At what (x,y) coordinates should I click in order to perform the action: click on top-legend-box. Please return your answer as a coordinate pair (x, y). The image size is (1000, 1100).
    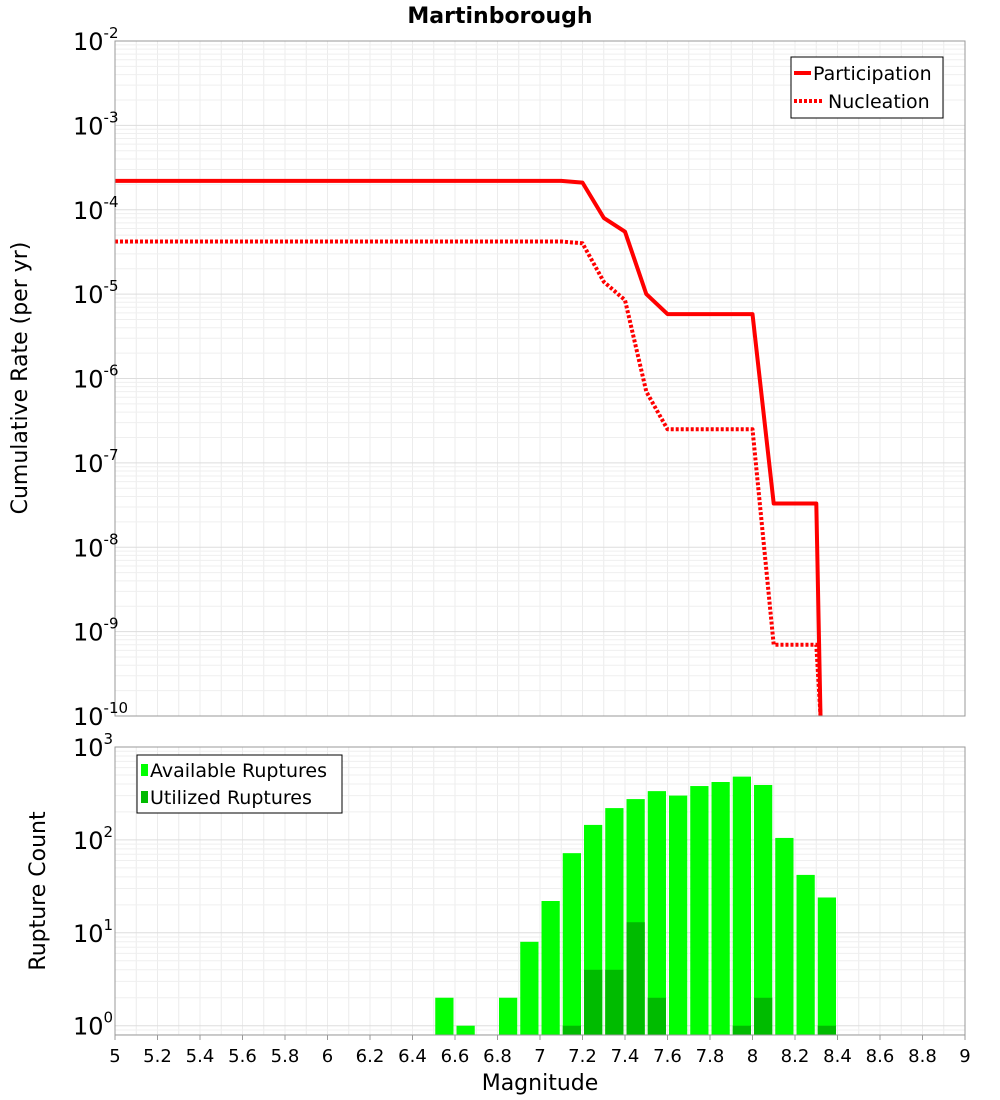
    Looking at the image, I should click on (867, 87).